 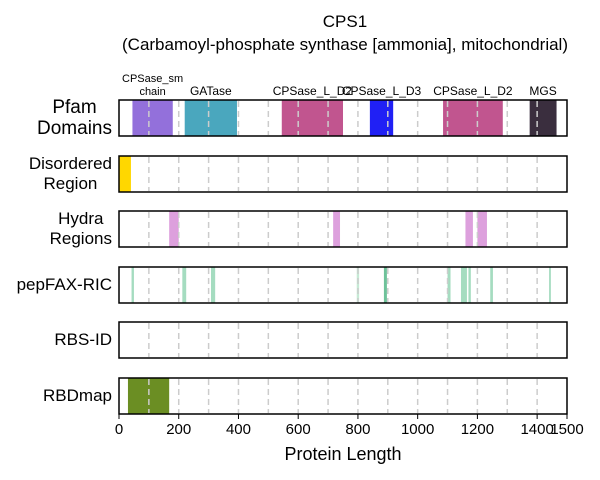 I want to click on track-label: Disordered Region, so click(x=70, y=173).